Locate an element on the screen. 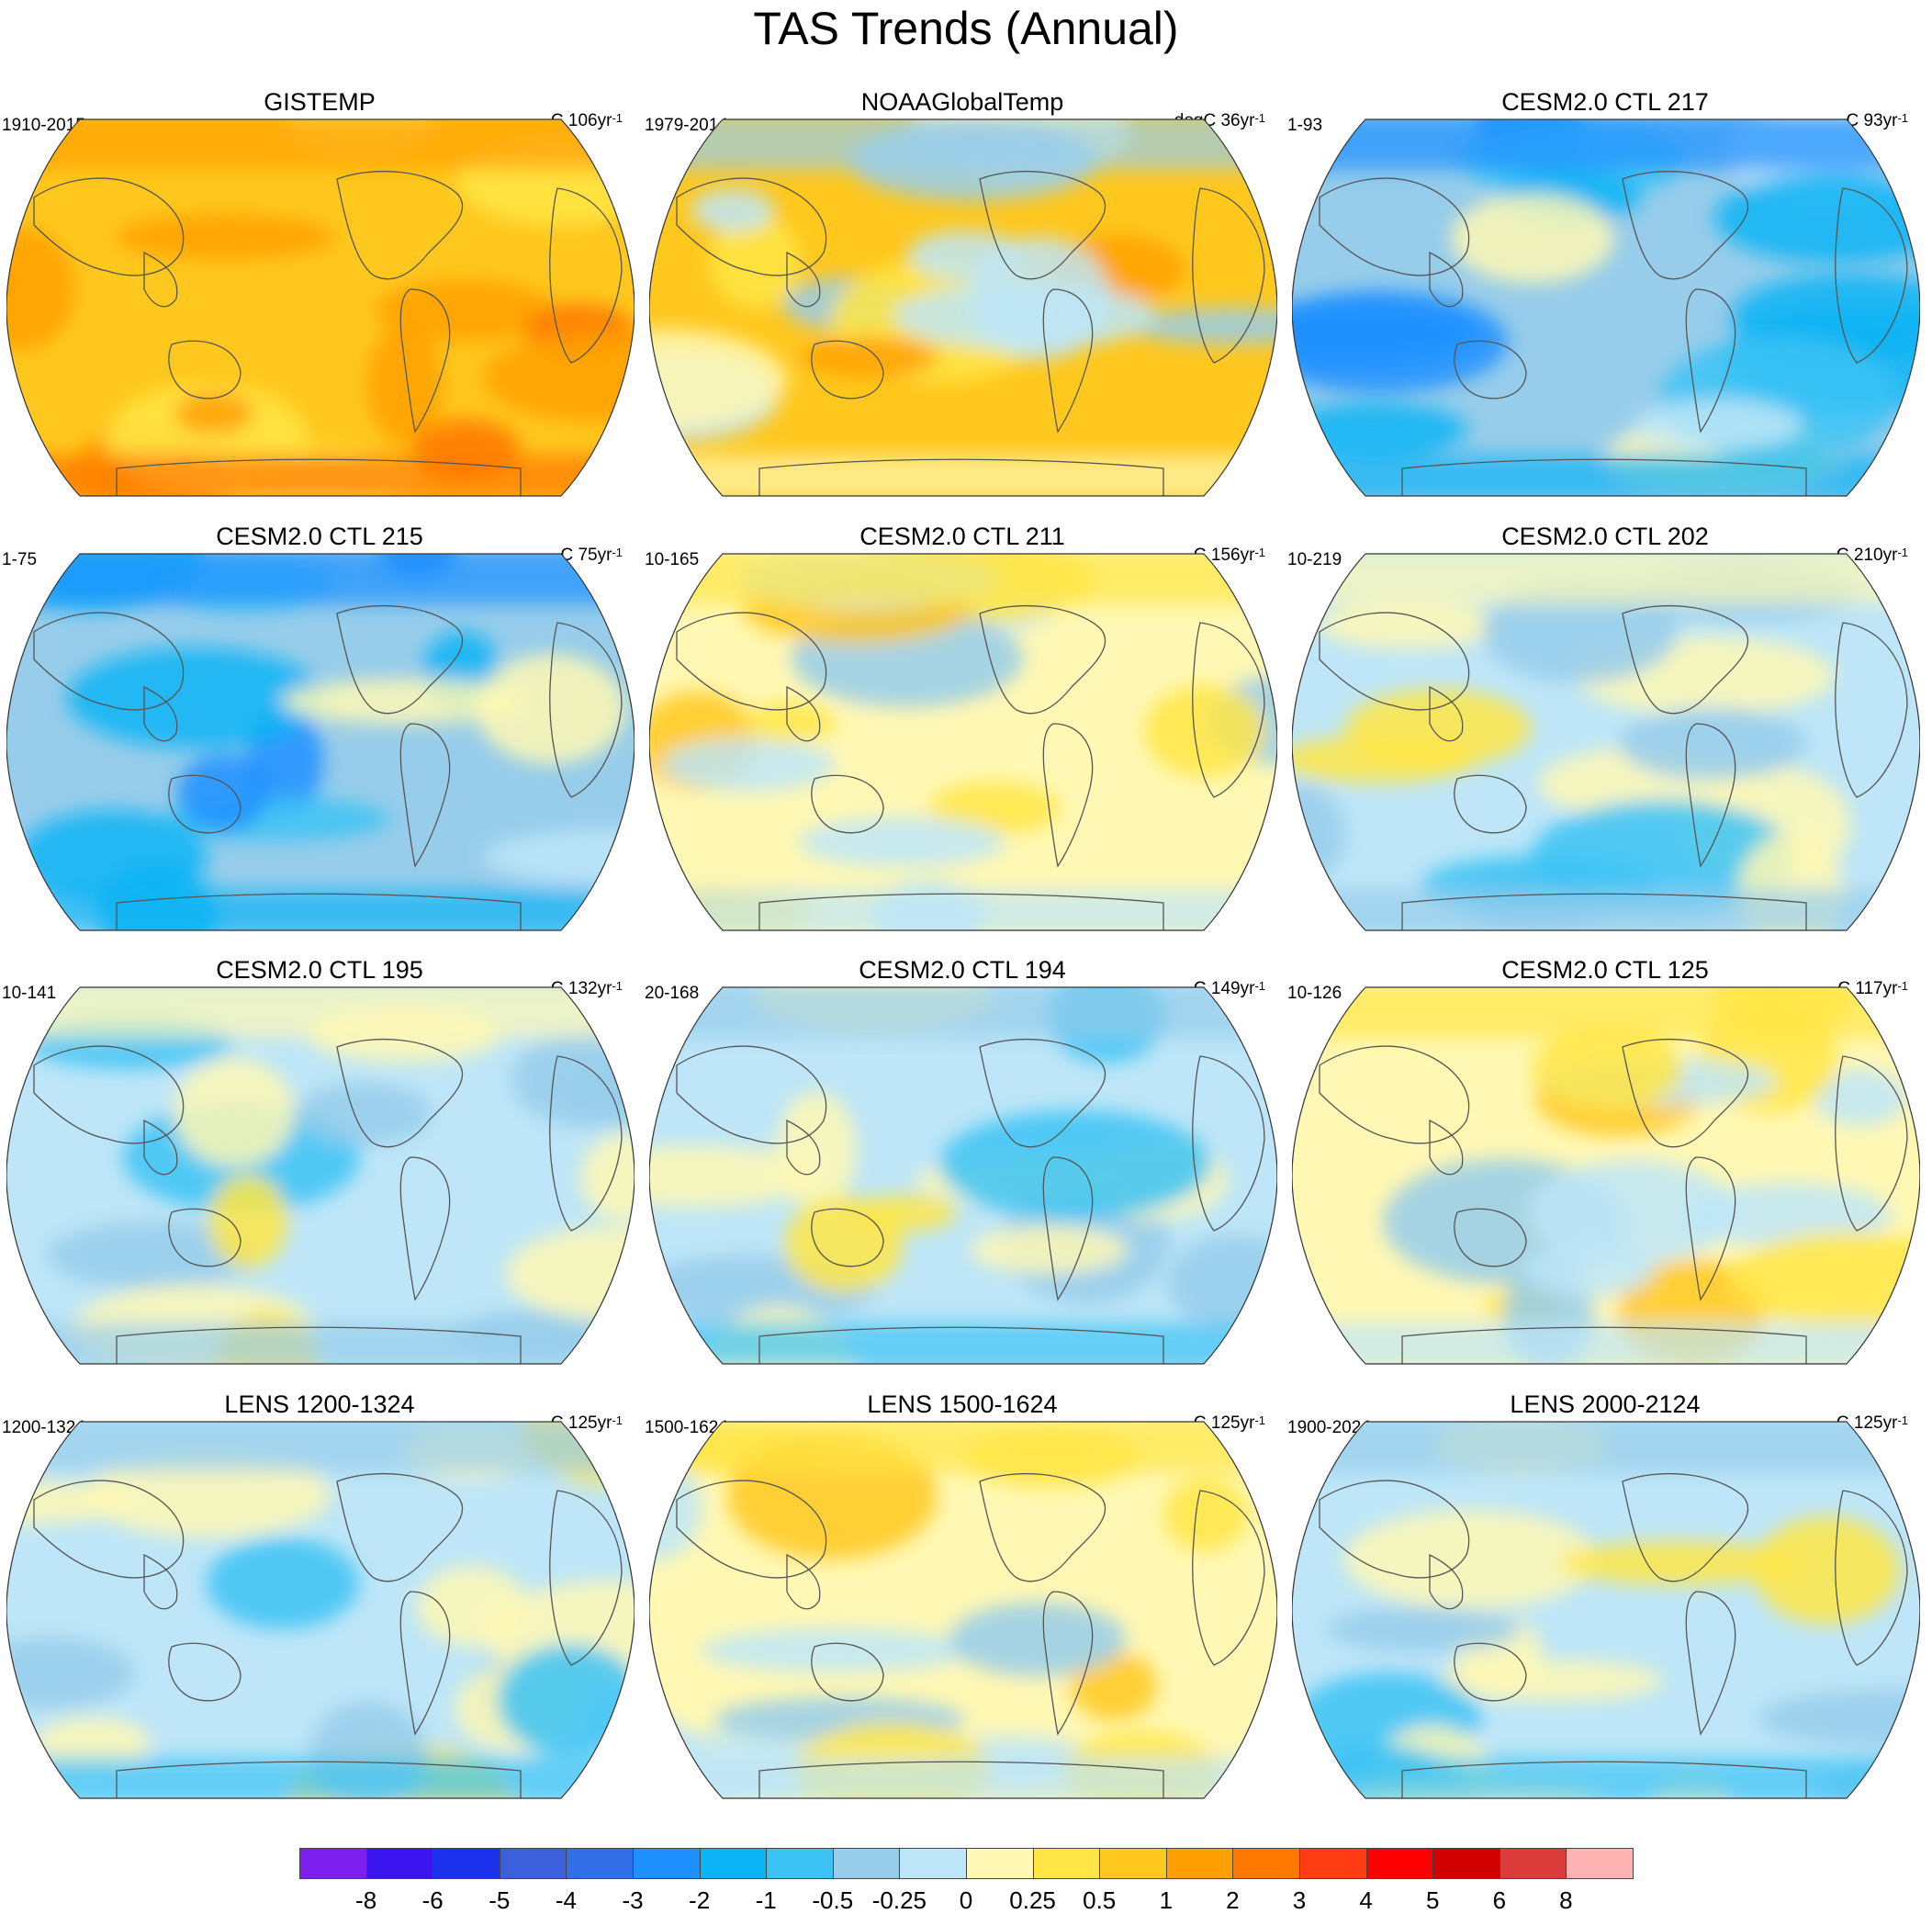  panel-title: CESM2.0 CTL 211 is located at coordinates (962, 536).